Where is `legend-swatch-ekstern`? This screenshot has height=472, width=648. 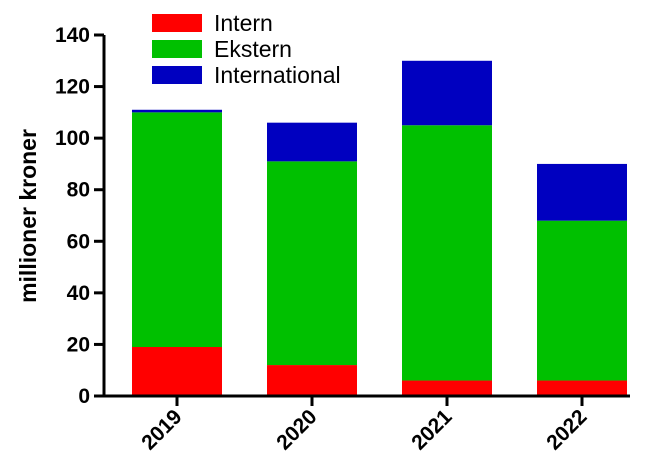 legend-swatch-ekstern is located at coordinates (177, 49).